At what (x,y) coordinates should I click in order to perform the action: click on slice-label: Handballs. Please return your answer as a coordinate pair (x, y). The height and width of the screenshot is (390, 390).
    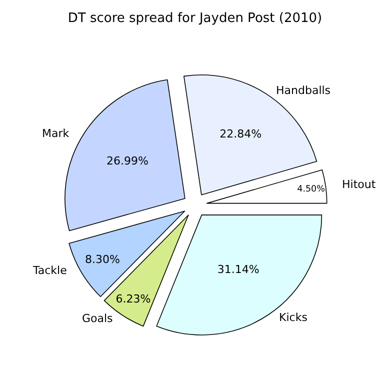
    Looking at the image, I should click on (303, 90).